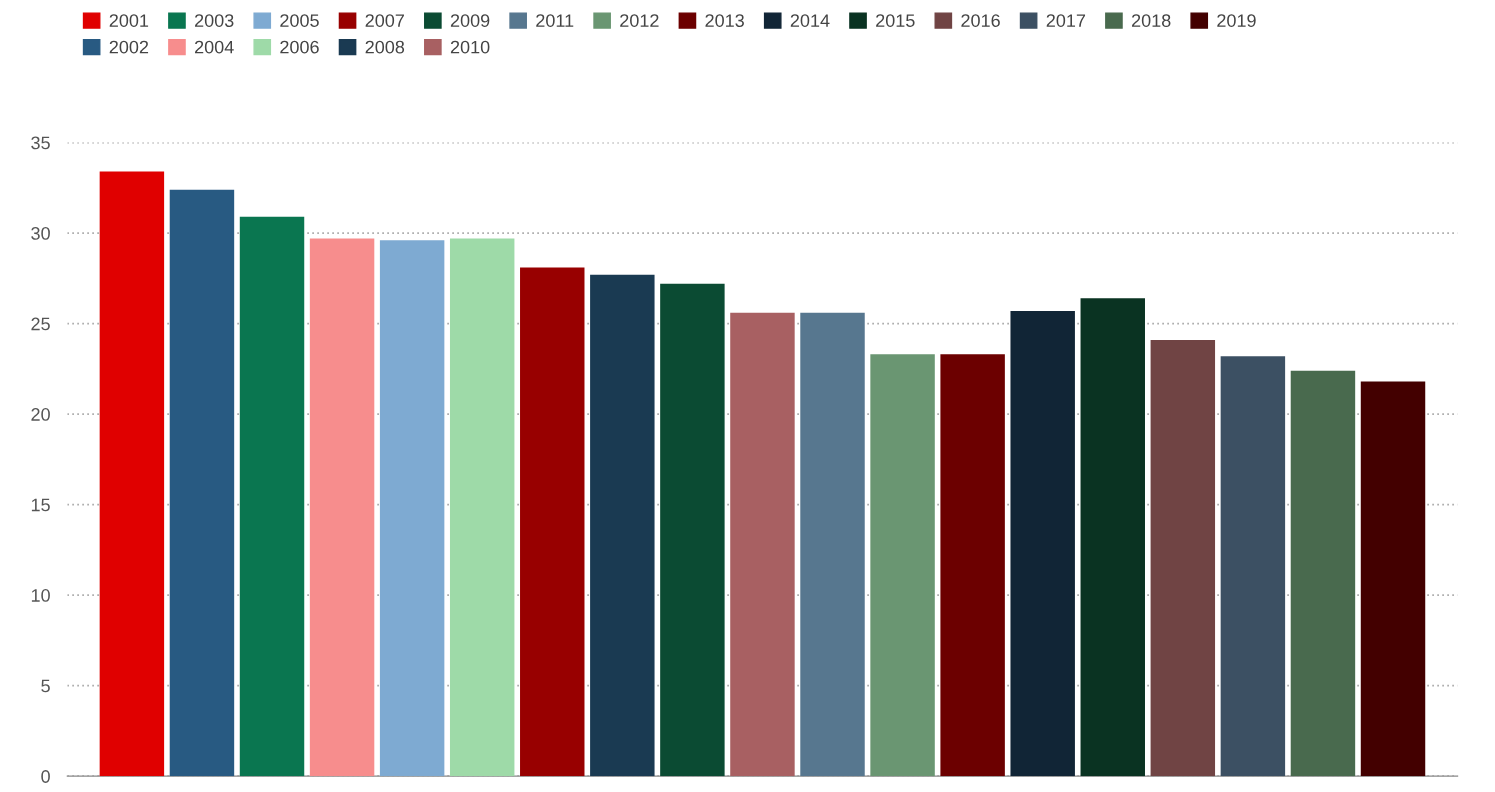  What do you see at coordinates (555, 20) in the screenshot?
I see `legend-label: 2011` at bounding box center [555, 20].